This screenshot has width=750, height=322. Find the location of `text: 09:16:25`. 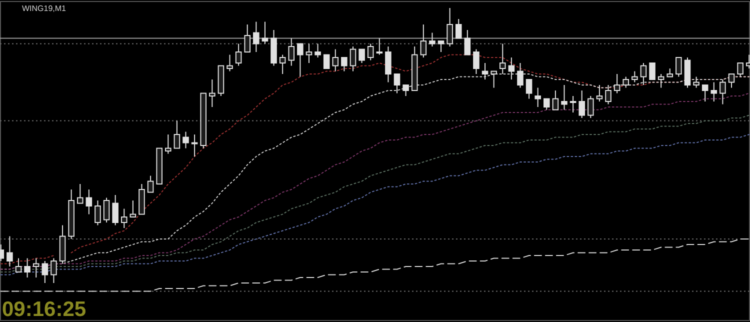

text: 09:16:25 is located at coordinates (44, 309).